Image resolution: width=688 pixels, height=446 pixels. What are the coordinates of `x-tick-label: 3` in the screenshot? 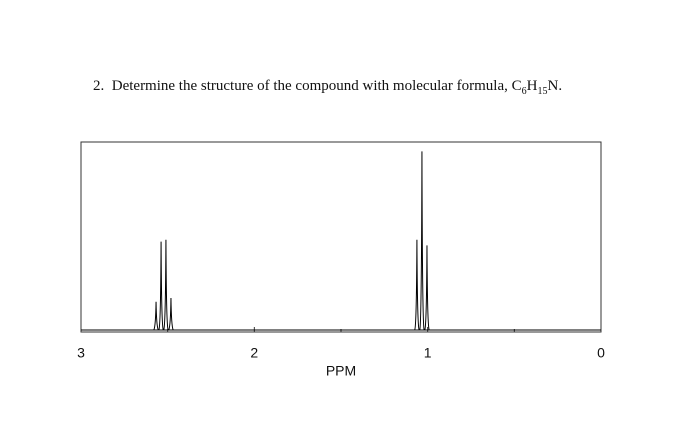 It's located at (81, 353).